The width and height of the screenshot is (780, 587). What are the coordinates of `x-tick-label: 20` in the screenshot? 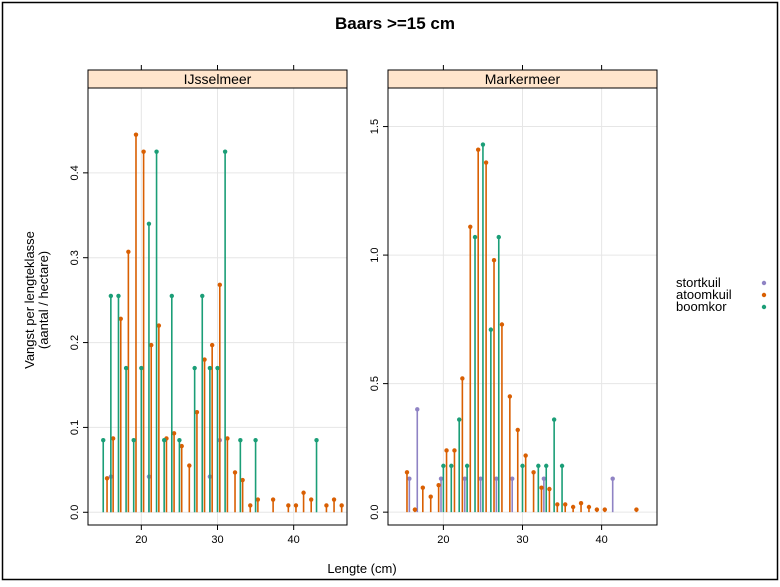 It's located at (141, 540).